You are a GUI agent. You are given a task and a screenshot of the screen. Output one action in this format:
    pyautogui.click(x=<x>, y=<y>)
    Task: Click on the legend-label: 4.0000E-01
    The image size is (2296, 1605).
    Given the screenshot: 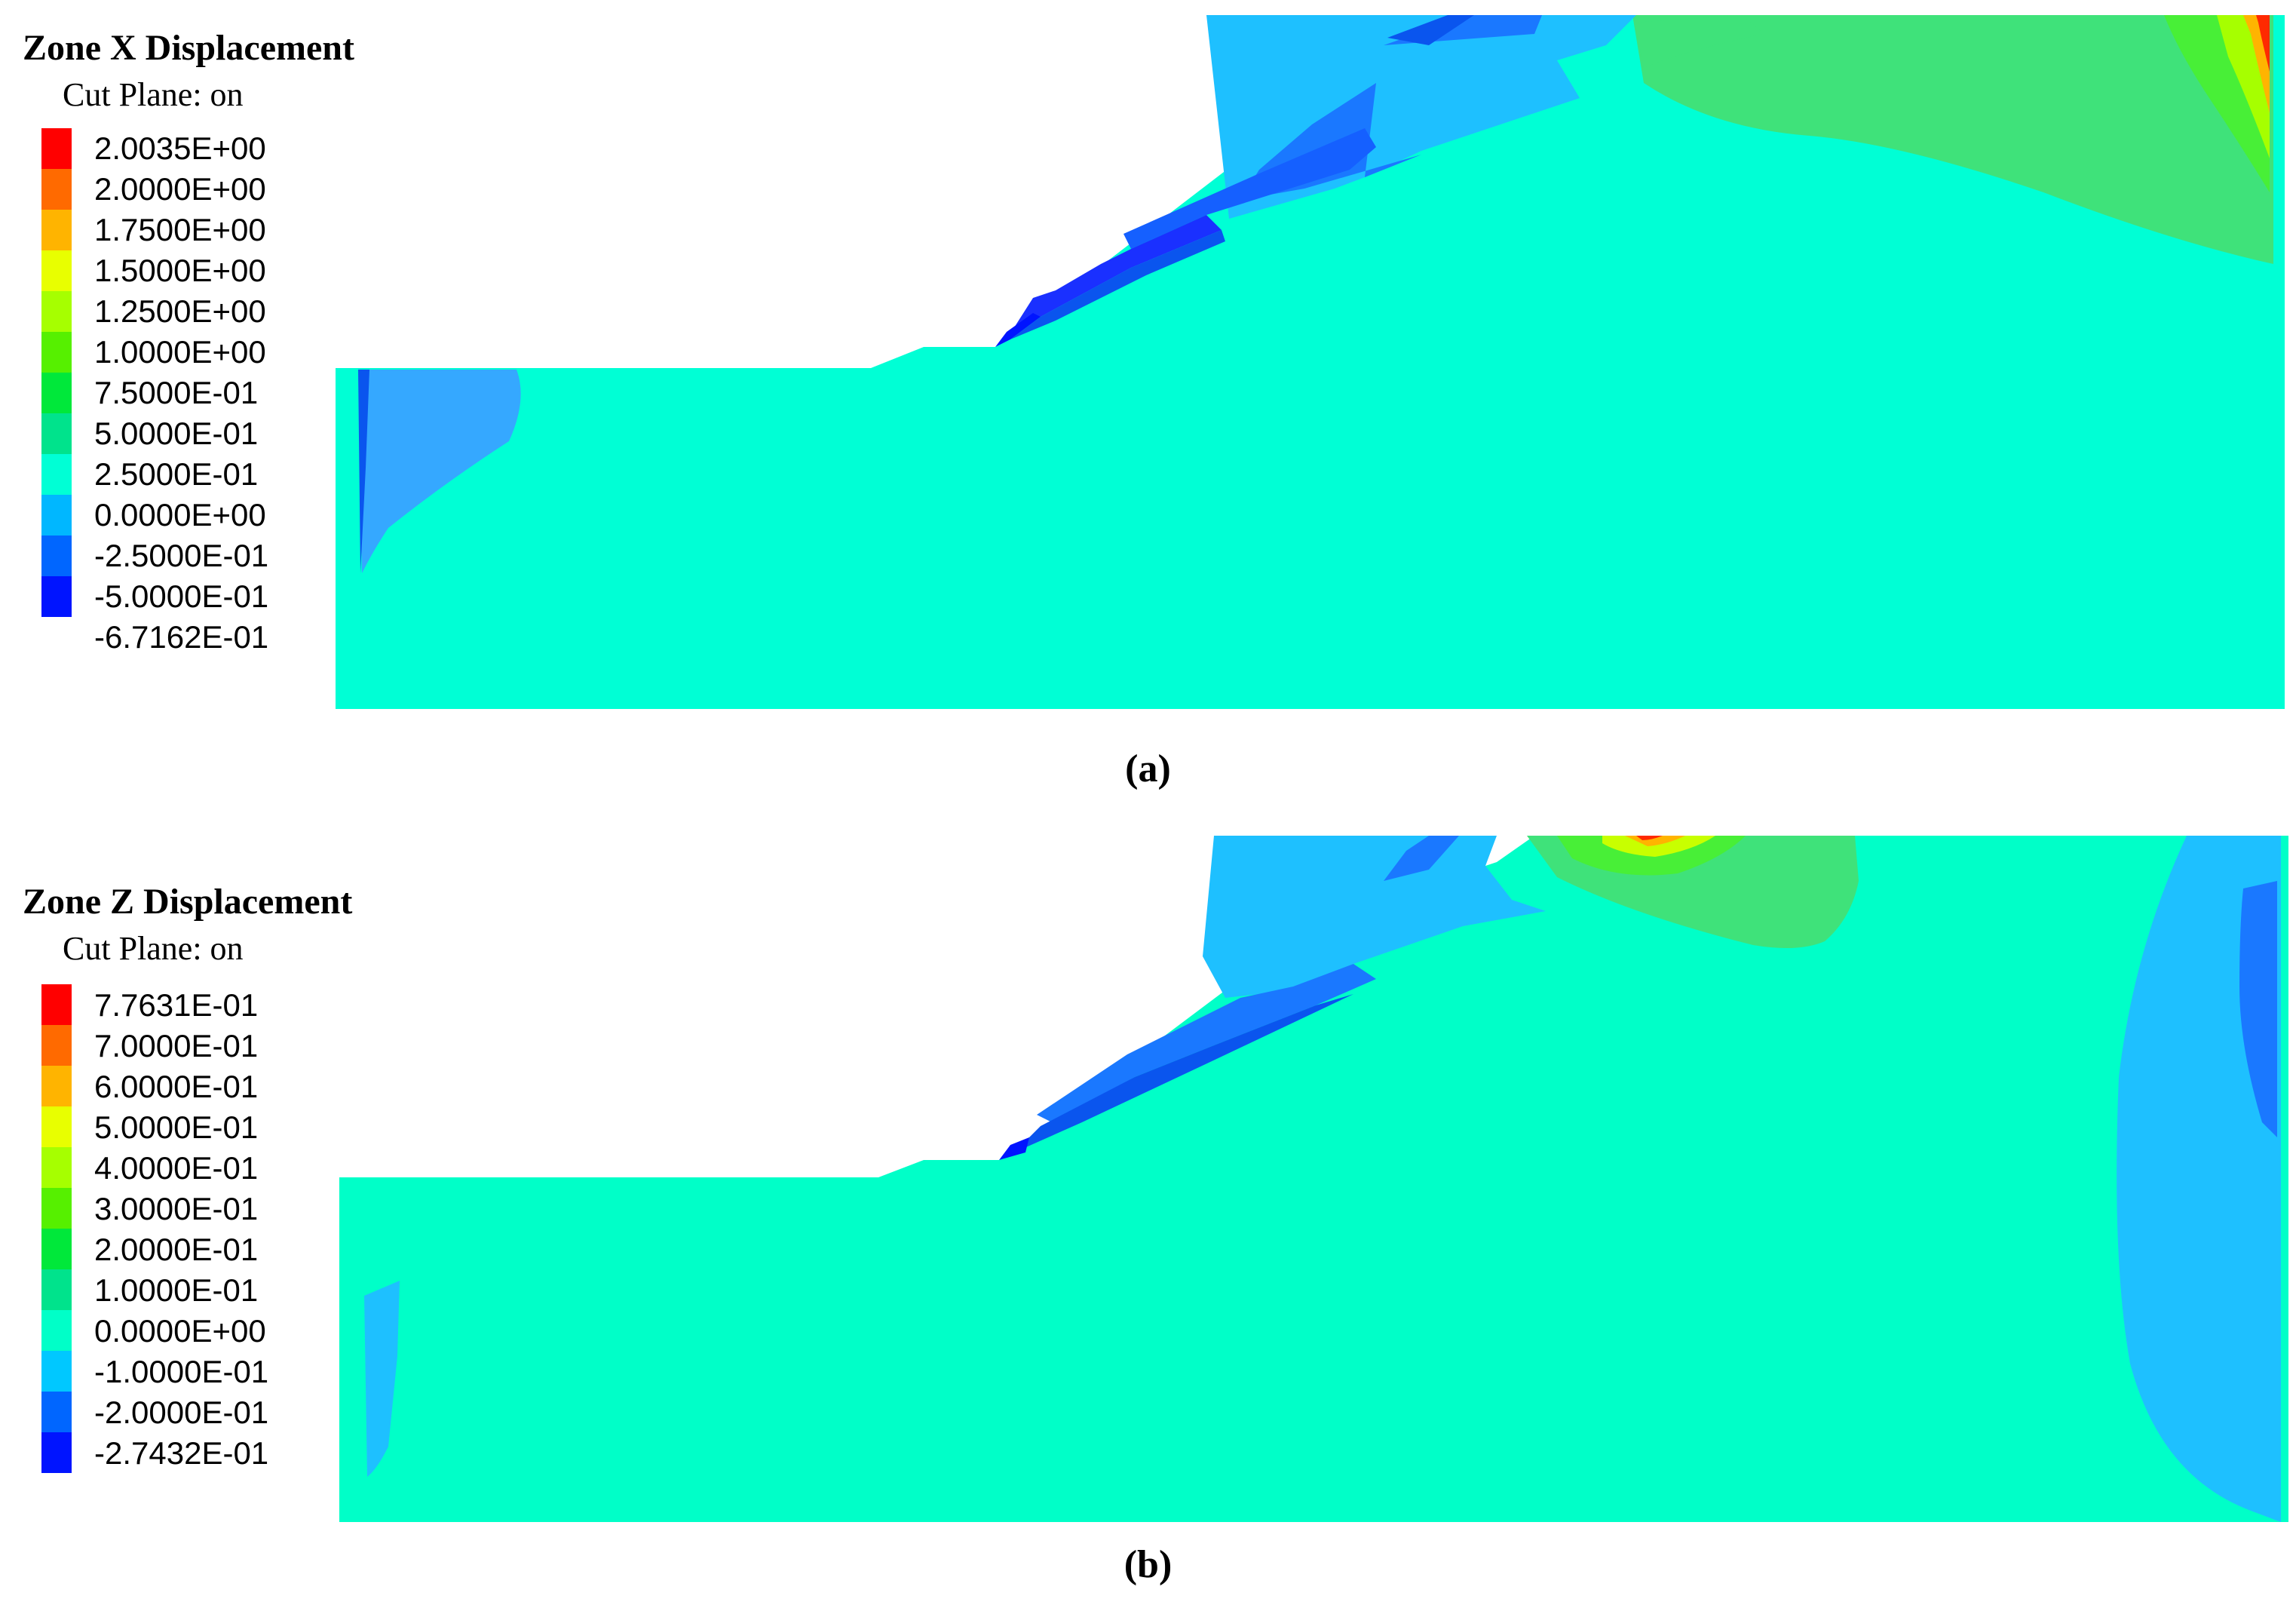 What is the action you would take?
    pyautogui.click(x=176, y=1168)
    